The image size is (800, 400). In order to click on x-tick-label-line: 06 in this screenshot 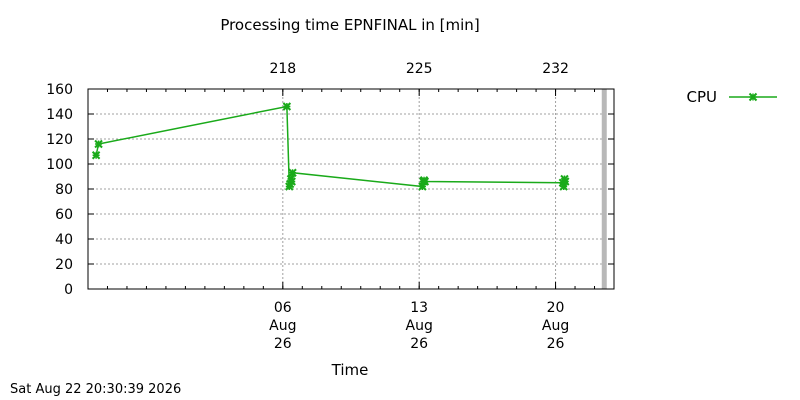, I will do `click(283, 308)`.